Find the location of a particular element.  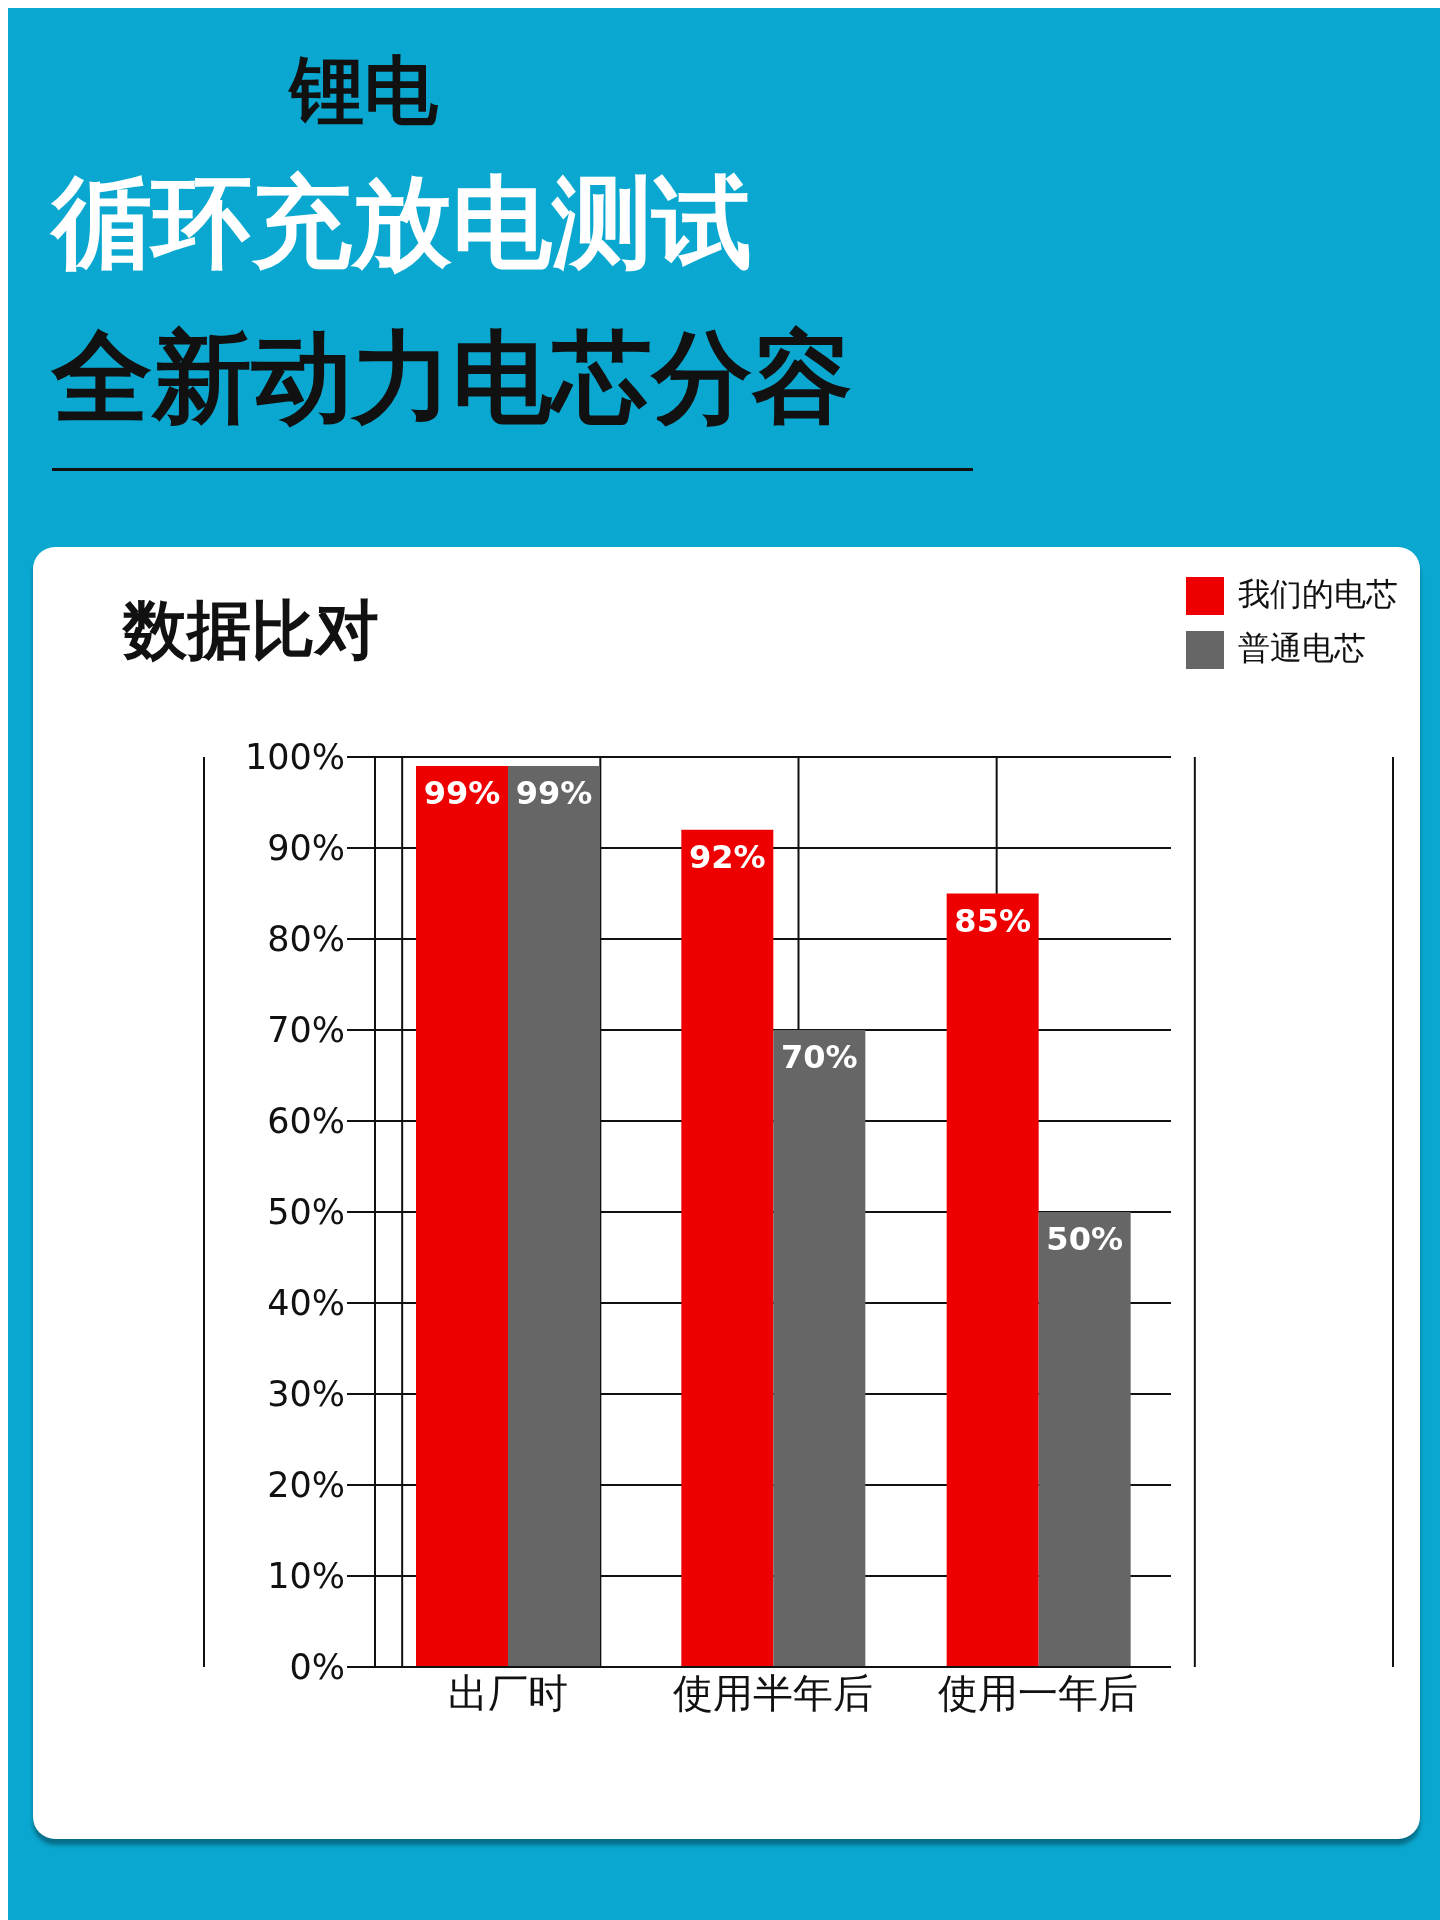

y-tick-label: 20% is located at coordinates (306, 1485).